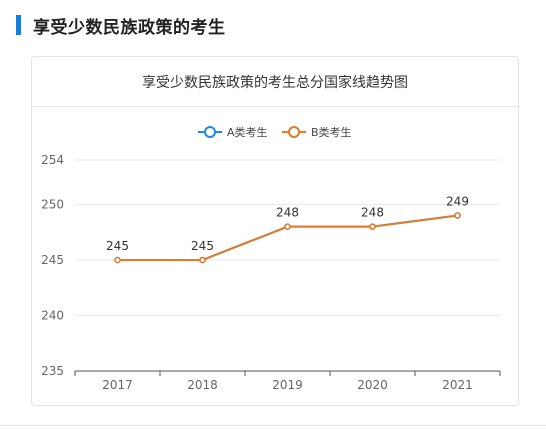 This screenshot has width=546, height=430. I want to click on section-accent-bar, so click(18, 25).